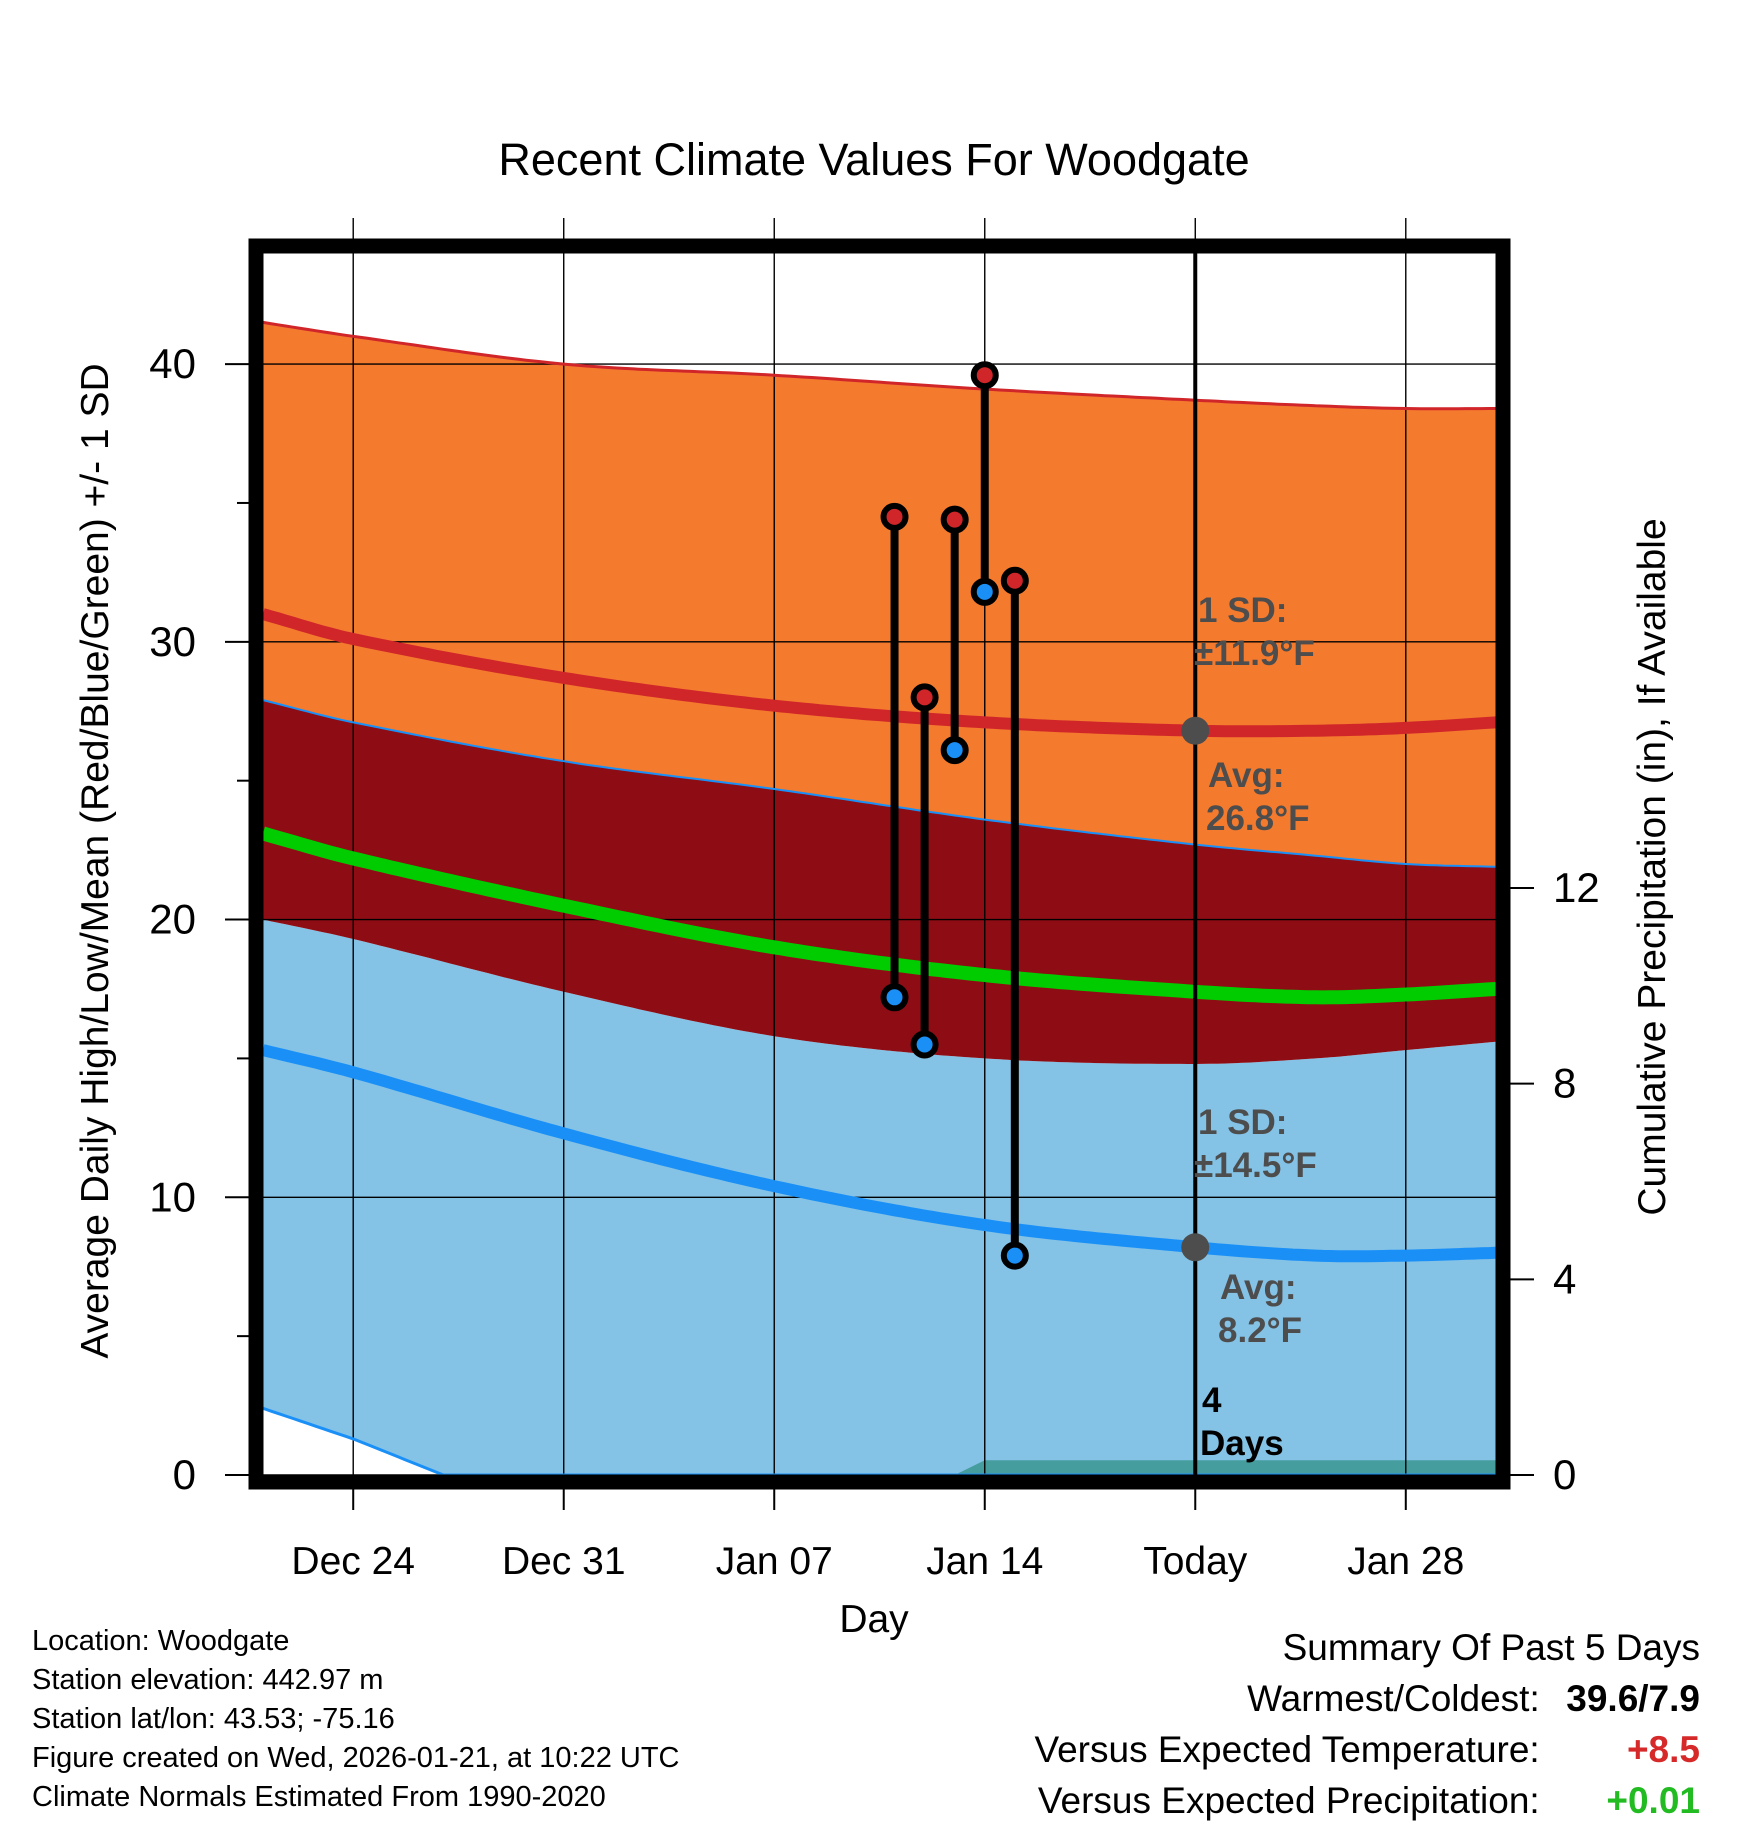  Describe the element at coordinates (1653, 1800) in the screenshot. I see `precip-value: +0.01` at that location.